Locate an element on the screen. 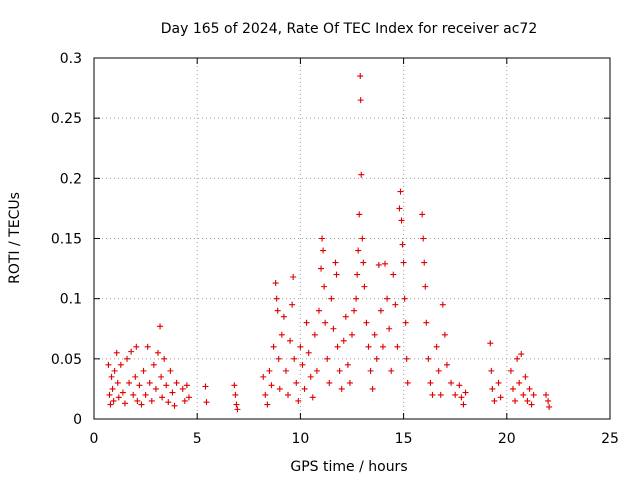 The width and height of the screenshot is (640, 480). x-tick-label: 0 is located at coordinates (94, 439).